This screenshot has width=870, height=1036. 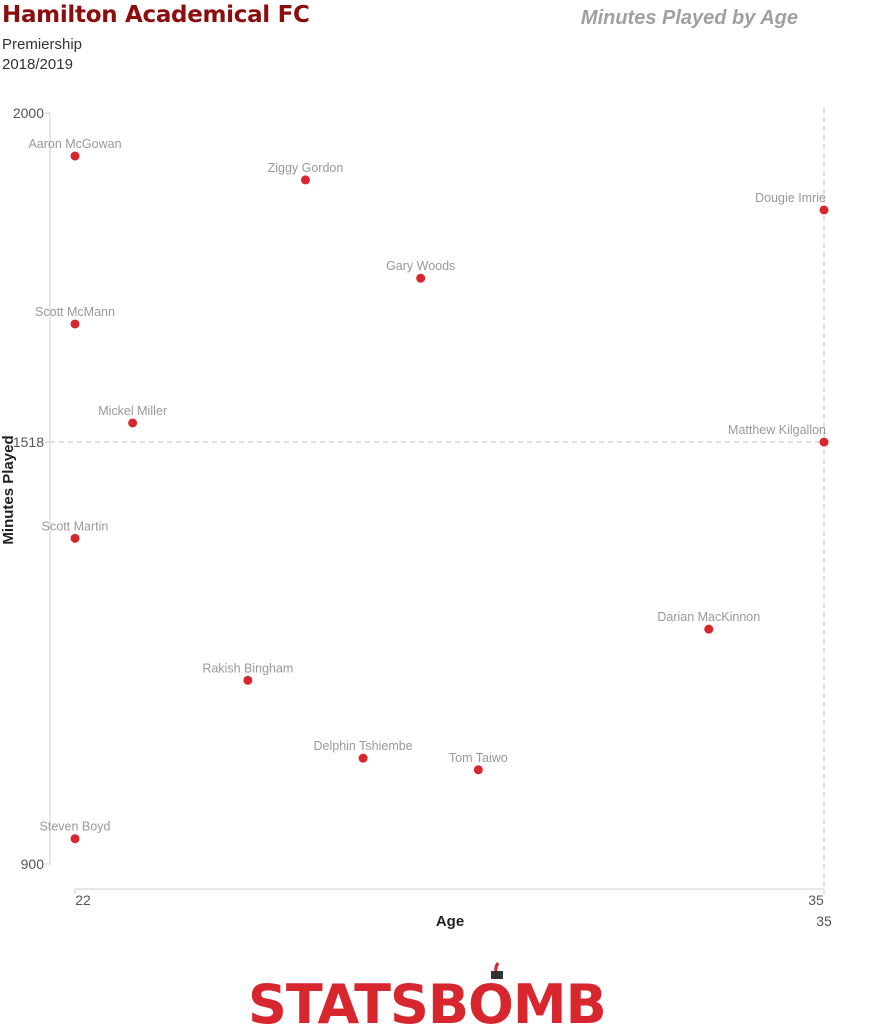 I want to click on statsbomb-logo: STATSBOMB, so click(x=438, y=995).